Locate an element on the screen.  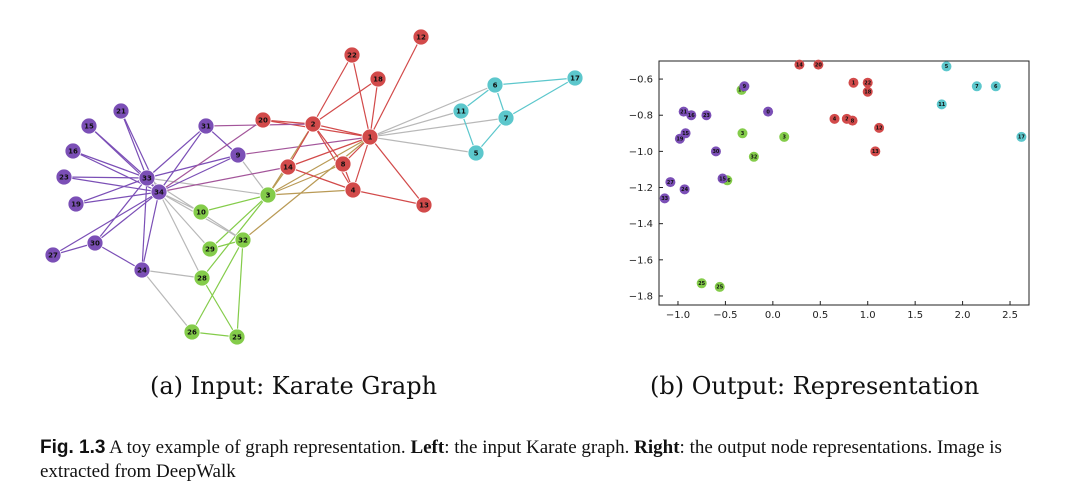
graph-node-label-10: 10 is located at coordinates (201, 213).